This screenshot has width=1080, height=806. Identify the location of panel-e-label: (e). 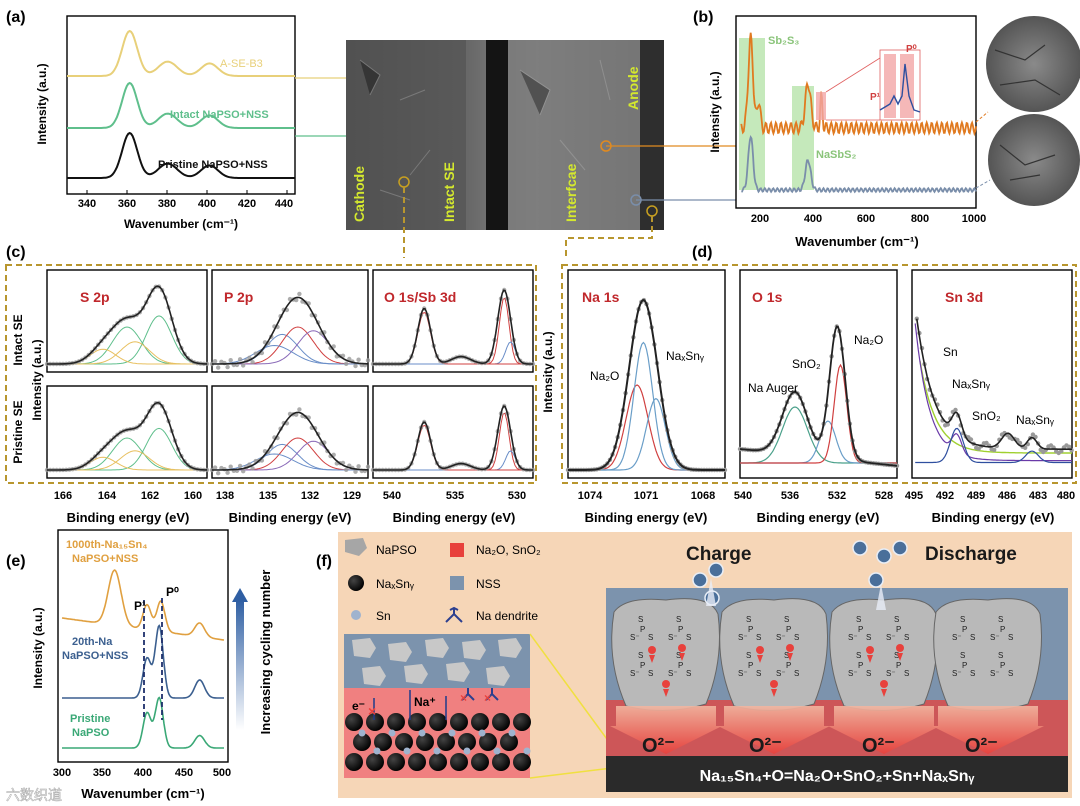
(16, 561).